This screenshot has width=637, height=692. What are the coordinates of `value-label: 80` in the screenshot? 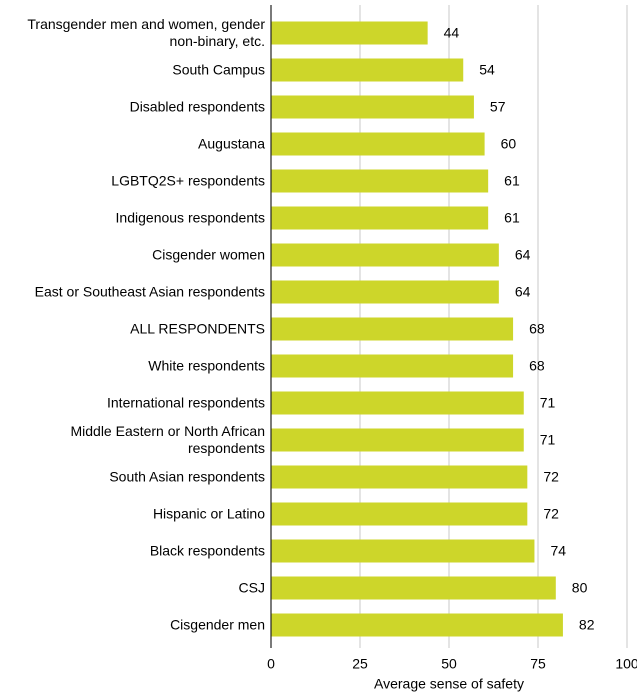 It's located at (580, 588).